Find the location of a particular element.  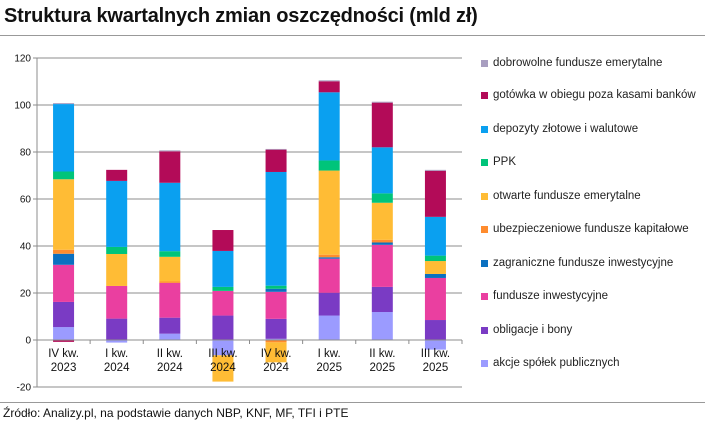

legend-item: zagraniczne fundusze inwestycyjne is located at coordinates (576, 263).